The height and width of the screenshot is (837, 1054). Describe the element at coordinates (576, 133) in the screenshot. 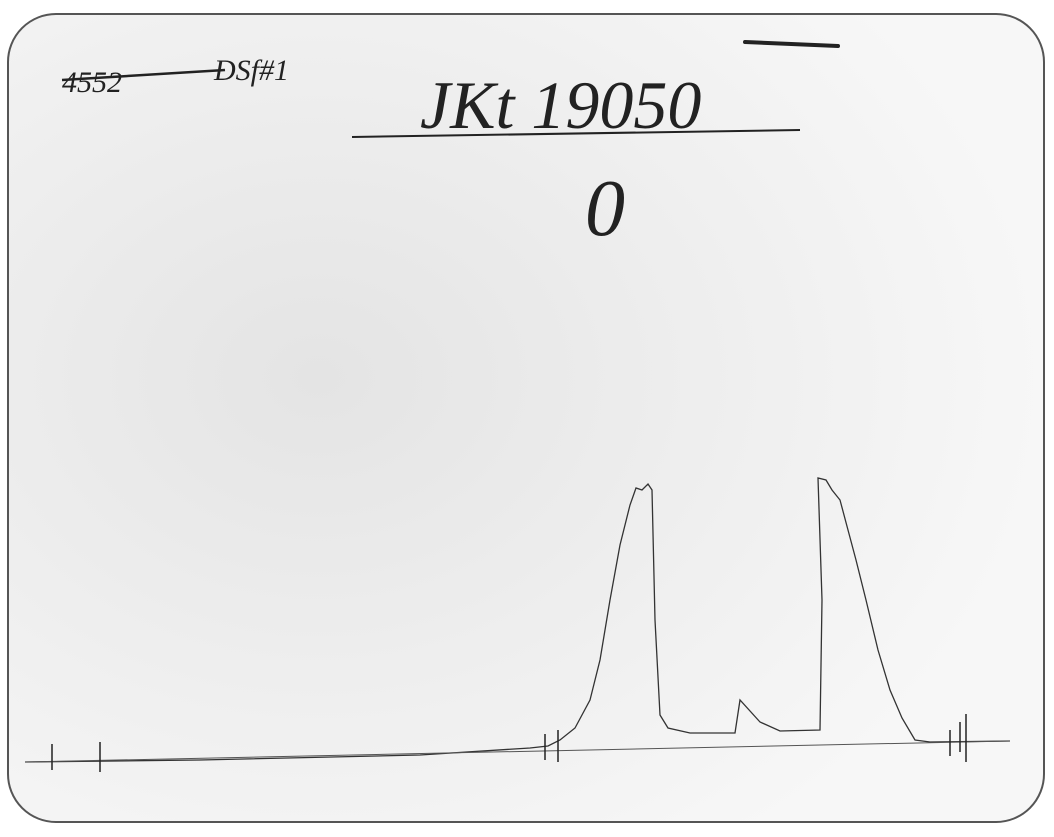

I see `title-underline` at that location.